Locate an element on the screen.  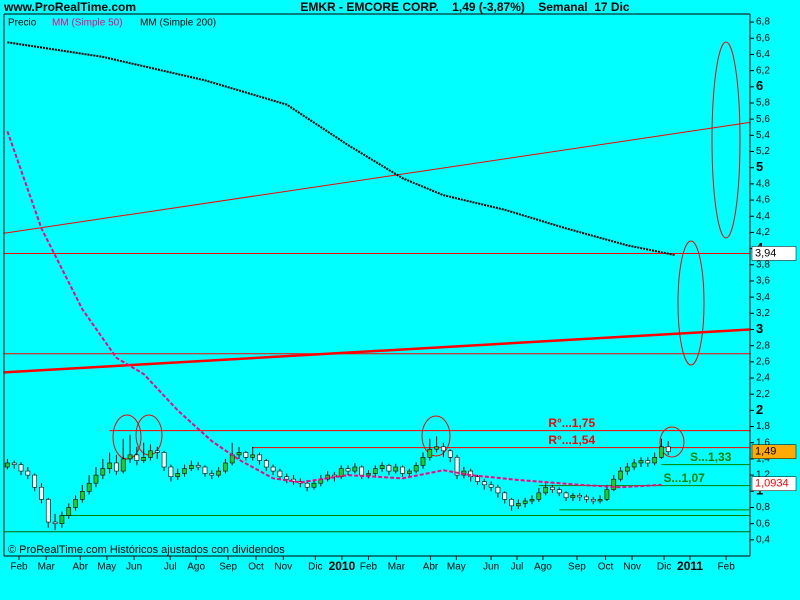
y-tick-label: 2 is located at coordinates (759, 409).